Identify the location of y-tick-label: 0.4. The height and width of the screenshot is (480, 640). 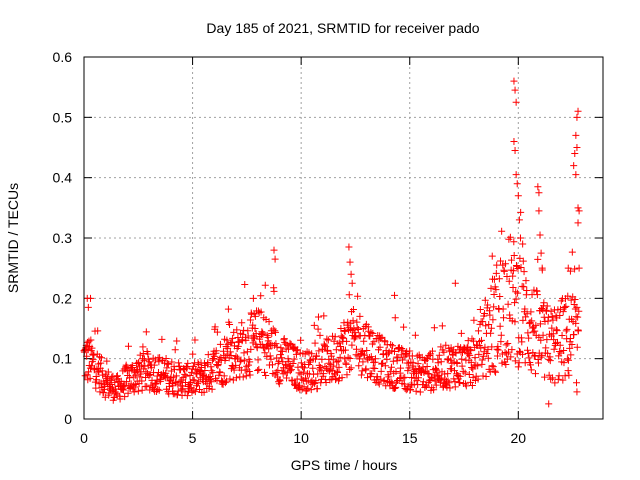
(63, 178).